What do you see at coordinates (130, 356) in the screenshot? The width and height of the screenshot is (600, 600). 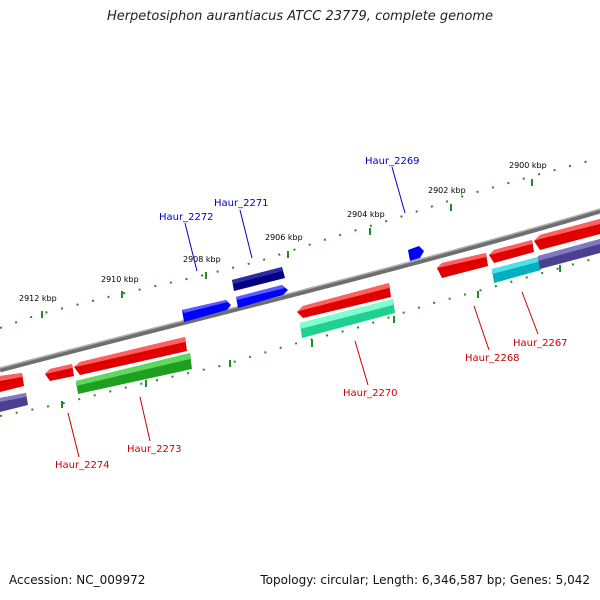 I see `gene-haur-2273-red` at bounding box center [130, 356].